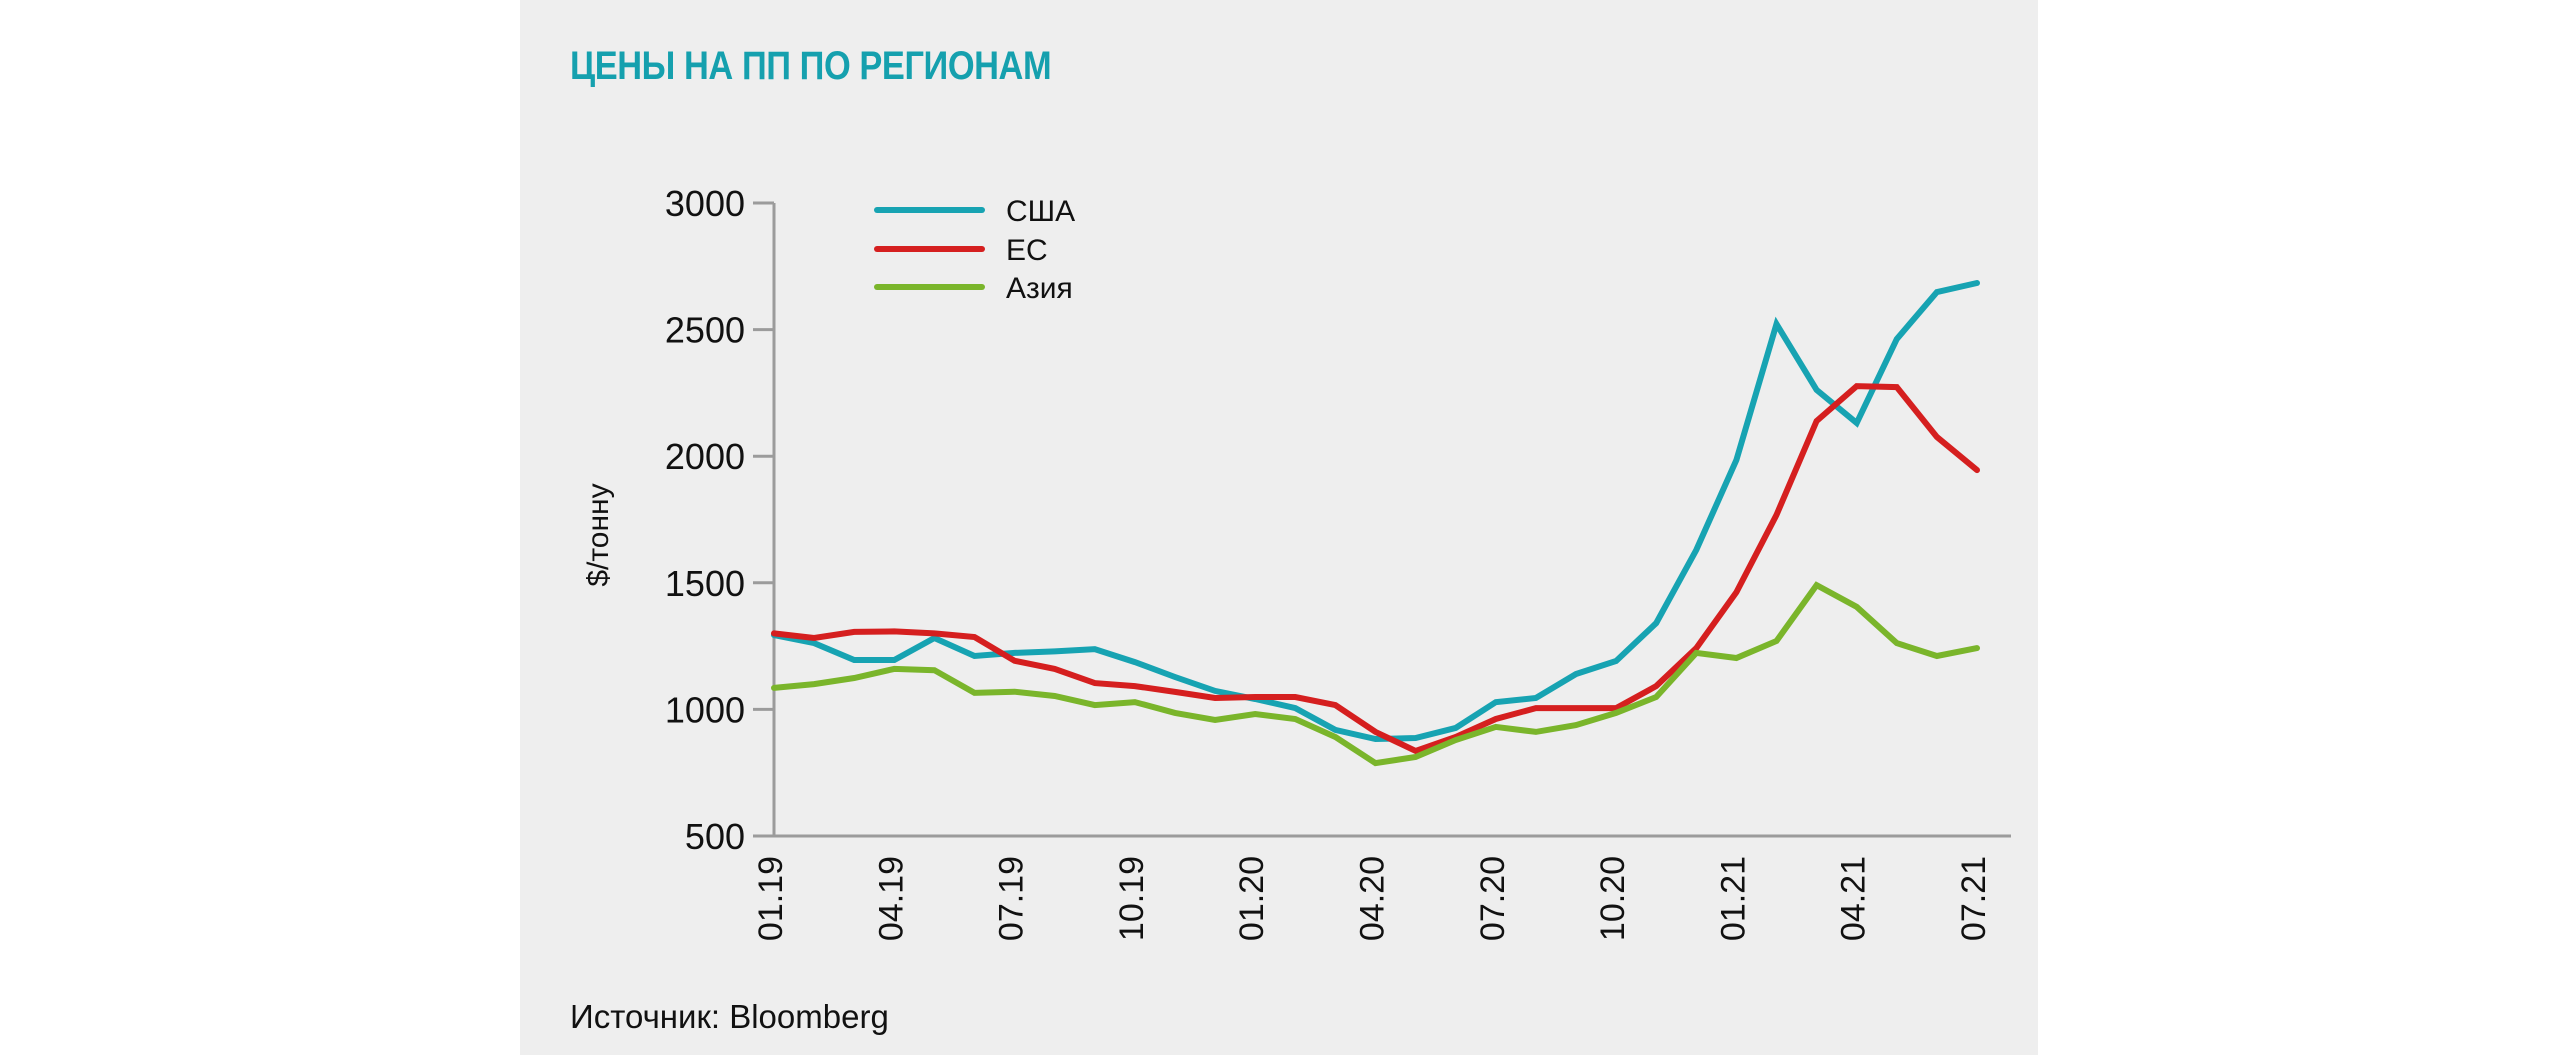  I want to click on series-line-asia, so click(1375, 674).